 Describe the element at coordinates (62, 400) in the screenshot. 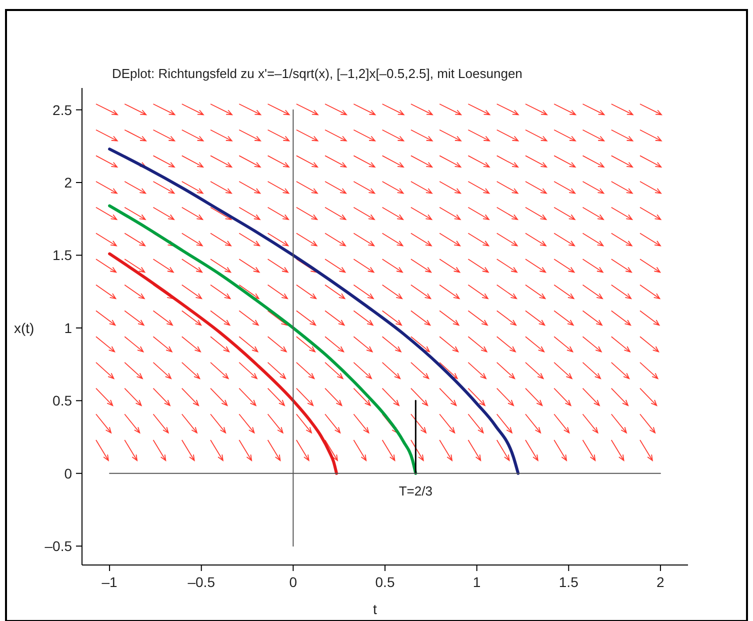

I see `y-tick-label: 0.5` at that location.